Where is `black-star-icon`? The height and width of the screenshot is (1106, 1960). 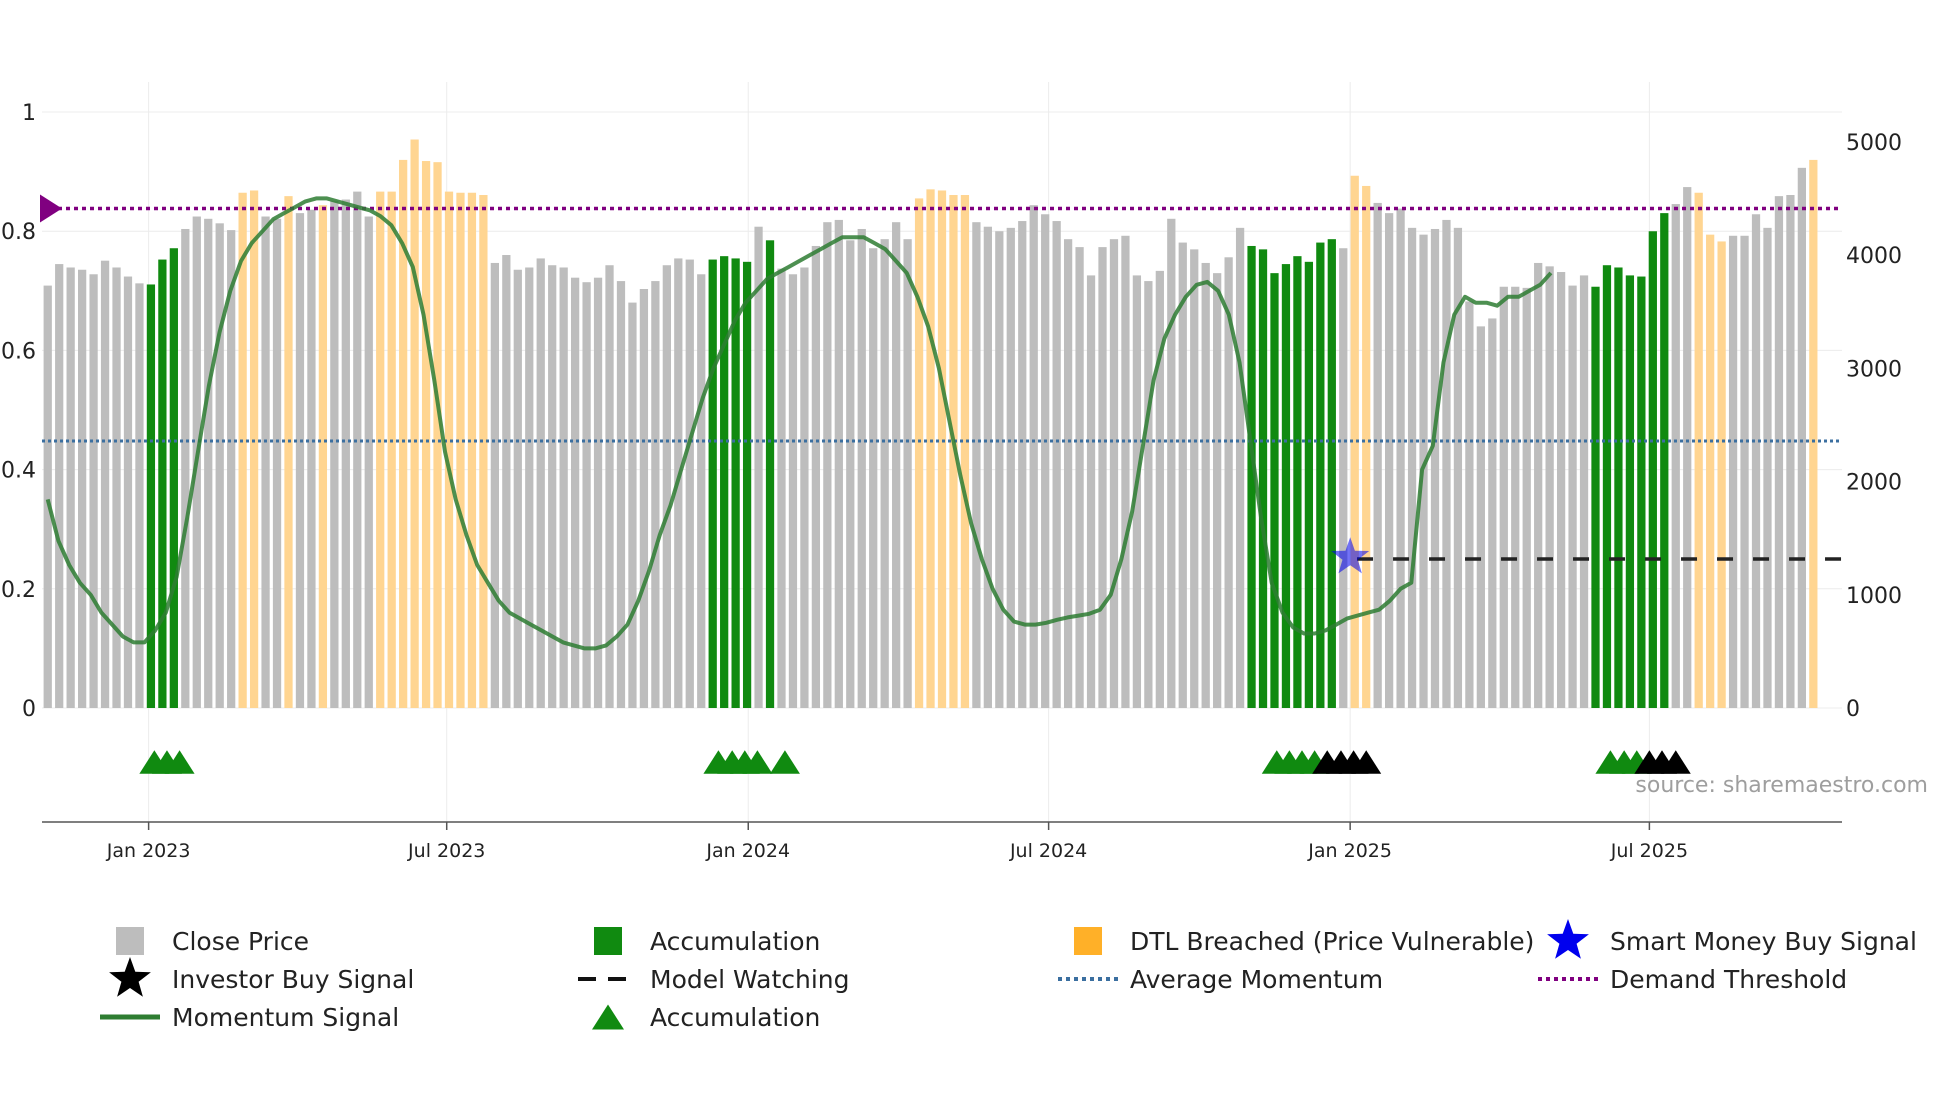
black-star-icon is located at coordinates (130, 977).